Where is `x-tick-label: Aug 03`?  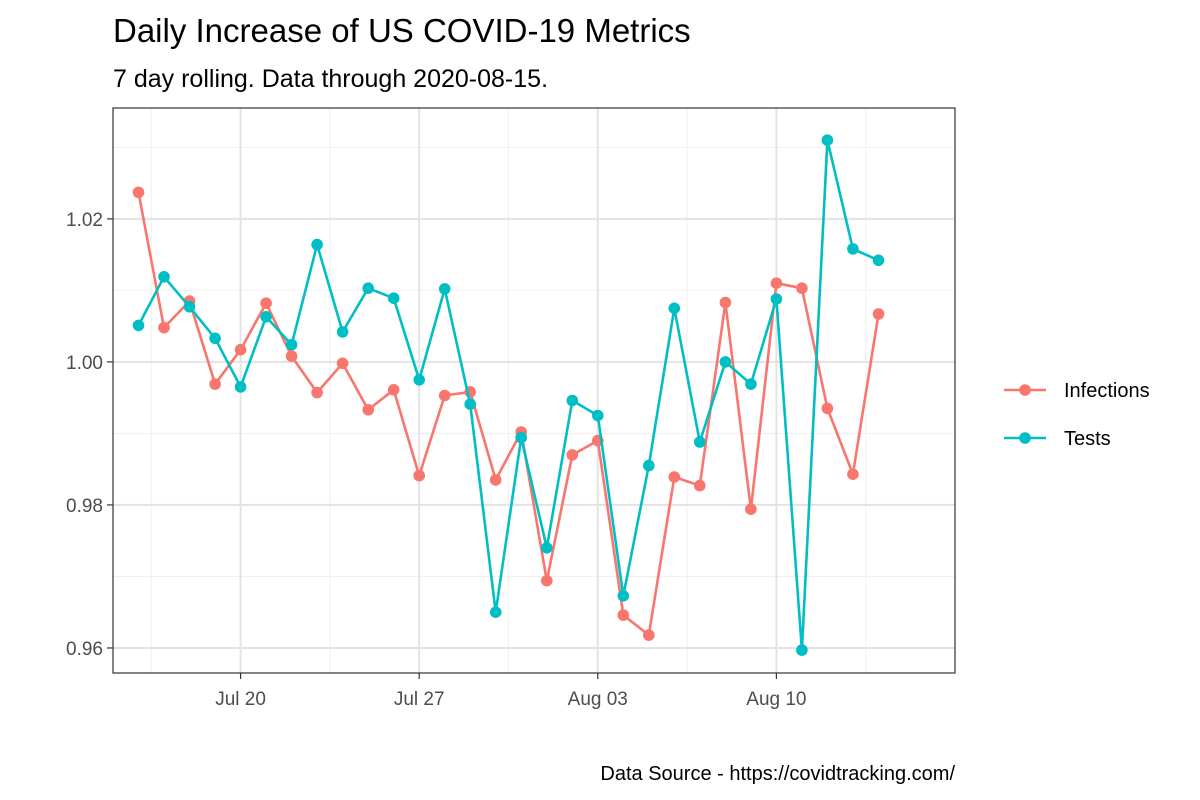 x-tick-label: Aug 03 is located at coordinates (598, 699).